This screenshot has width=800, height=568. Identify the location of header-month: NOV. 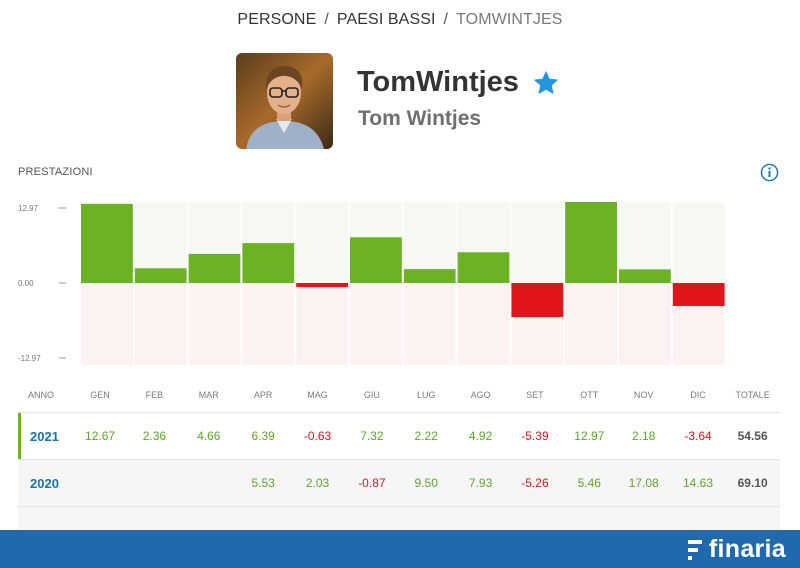
(643, 395).